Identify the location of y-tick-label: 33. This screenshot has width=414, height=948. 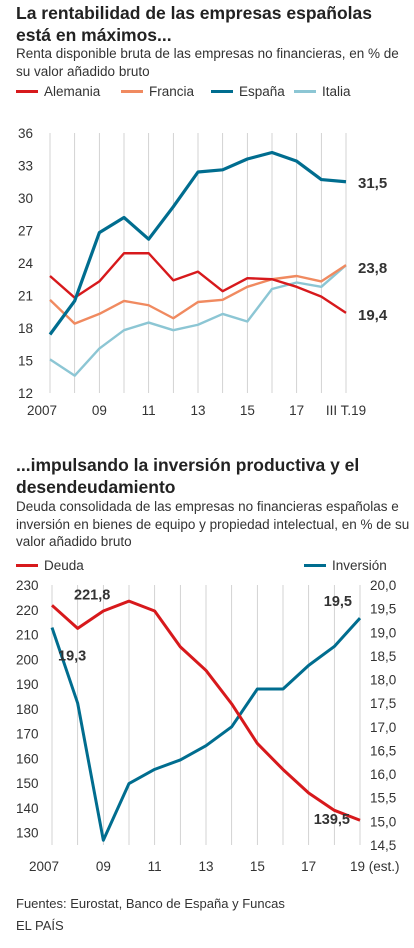
(25, 166).